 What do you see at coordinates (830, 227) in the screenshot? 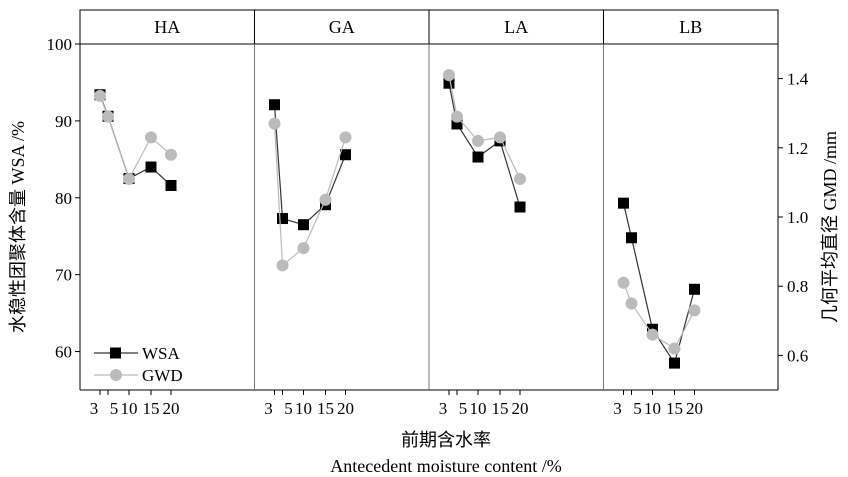
I see `y-axis-right-title: 几何平均直径 GMD /mm` at bounding box center [830, 227].